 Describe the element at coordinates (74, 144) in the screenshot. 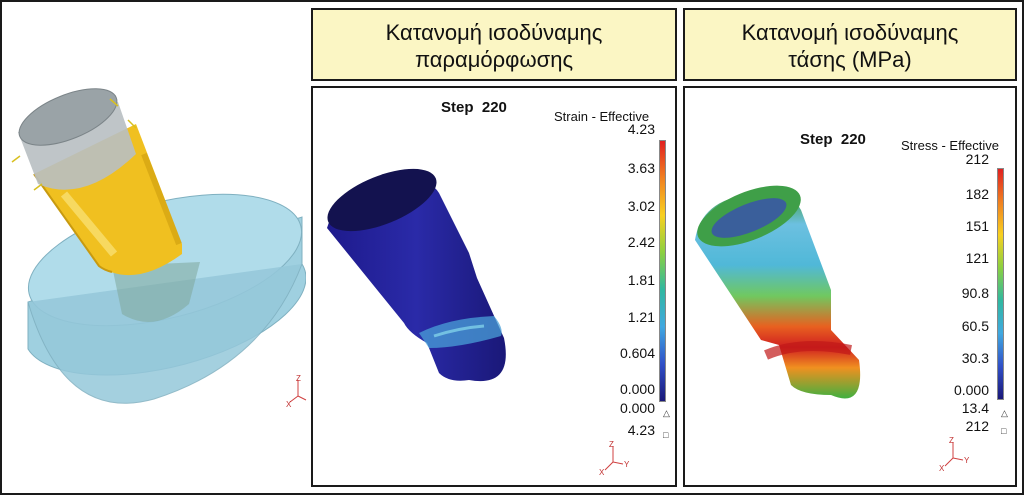

I see `guide-marks` at that location.